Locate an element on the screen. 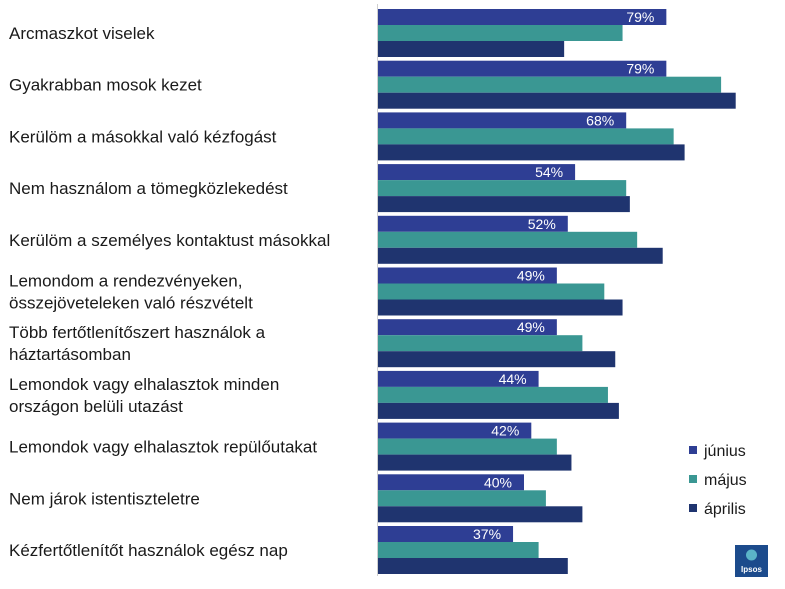 This screenshot has height=589, width=785. legend-label-május: május is located at coordinates (725, 480).